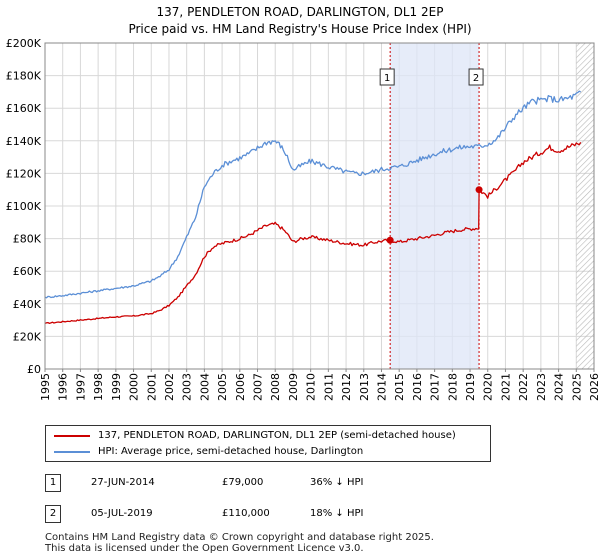 The image size is (600, 560). Describe the element at coordinates (98, 387) in the screenshot. I see `x-tick-label: 1998` at that location.